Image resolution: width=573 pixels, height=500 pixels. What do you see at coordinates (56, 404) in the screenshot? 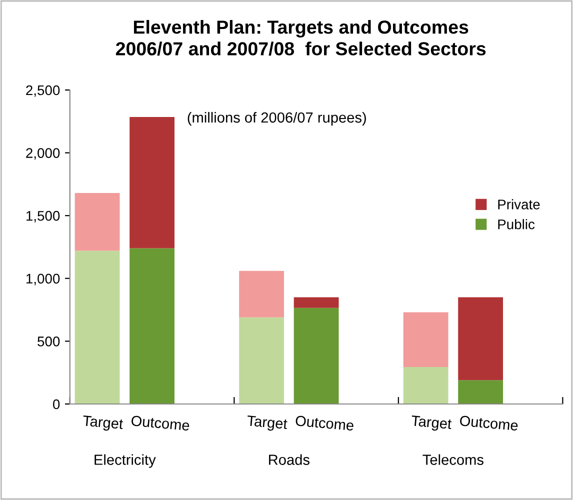
I see `y-tick-label: 0` at bounding box center [56, 404].